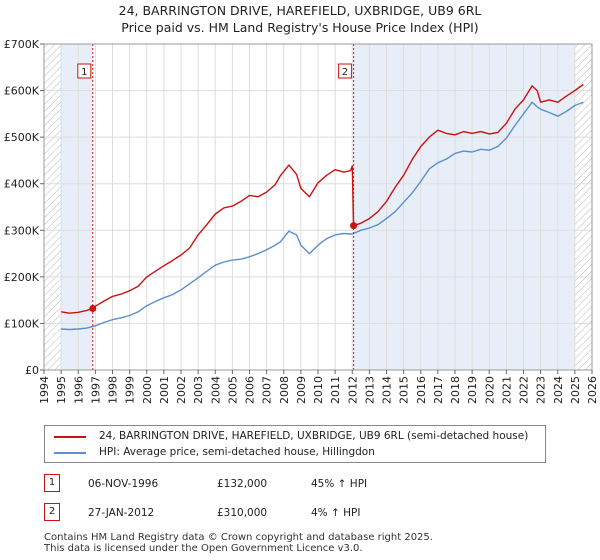  Describe the element at coordinates (575, 390) in the screenshot. I see `x-tick-label: 2025` at that location.